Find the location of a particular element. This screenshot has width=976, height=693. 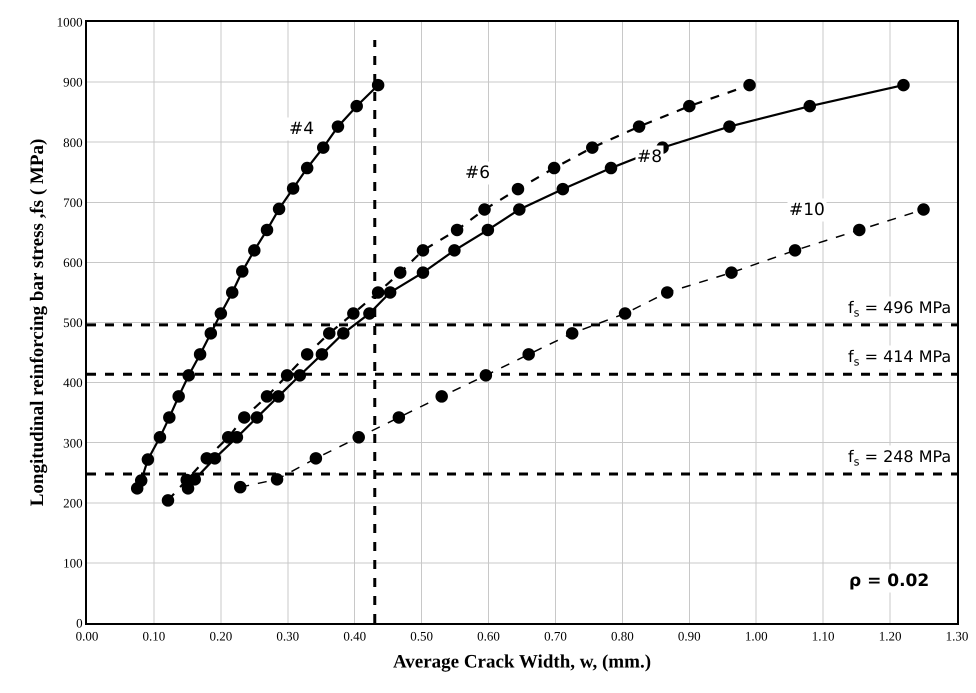

x-tick-label: 1.10 is located at coordinates (823, 636).